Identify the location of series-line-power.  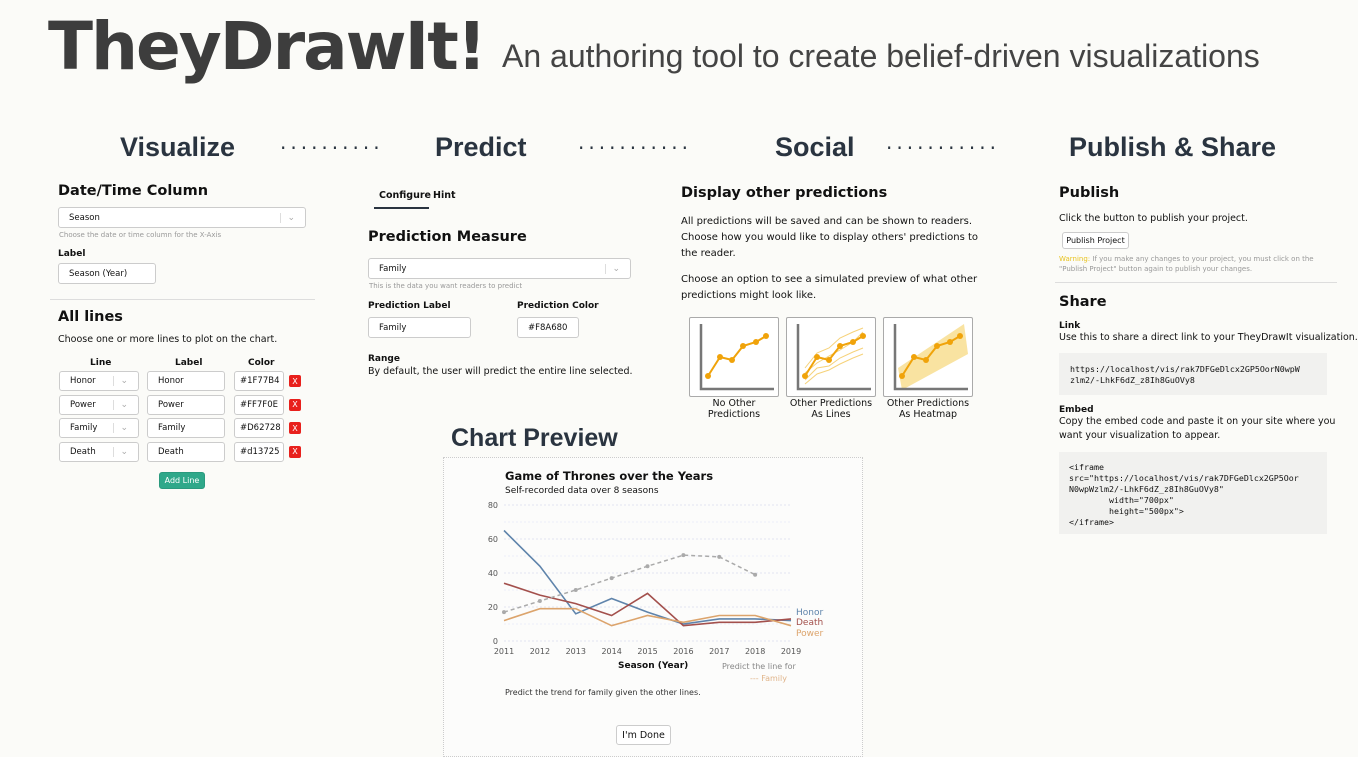
(647, 617).